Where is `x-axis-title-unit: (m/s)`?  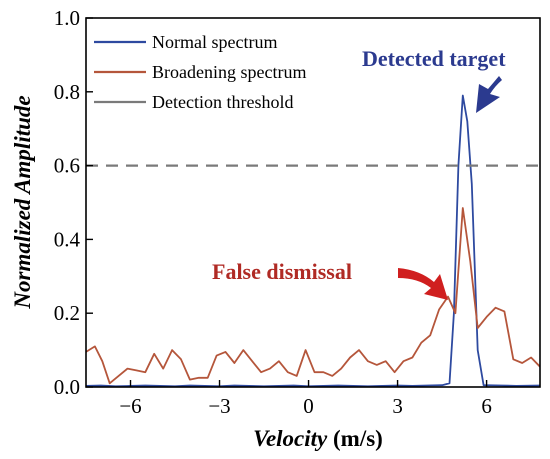 x-axis-title-unit: (m/s) is located at coordinates (355, 438).